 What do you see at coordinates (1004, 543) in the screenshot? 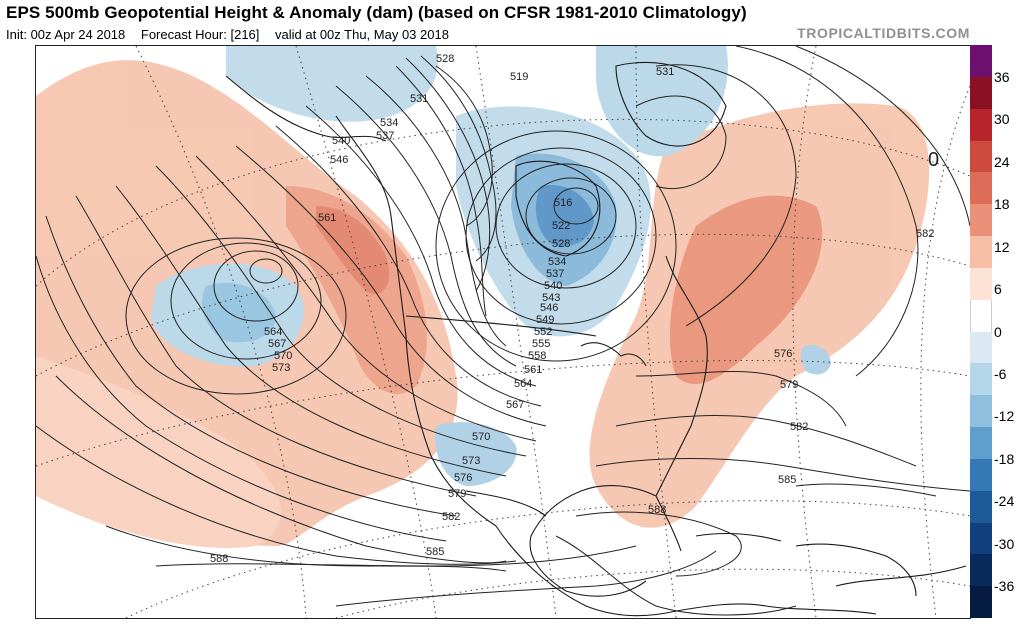
I see `colorbar-tick-label: -30` at bounding box center [1004, 543].